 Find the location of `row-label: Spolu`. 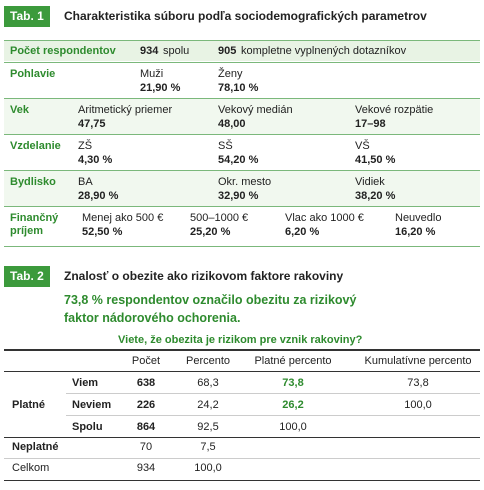

row-label: Spolu is located at coordinates (87, 427).